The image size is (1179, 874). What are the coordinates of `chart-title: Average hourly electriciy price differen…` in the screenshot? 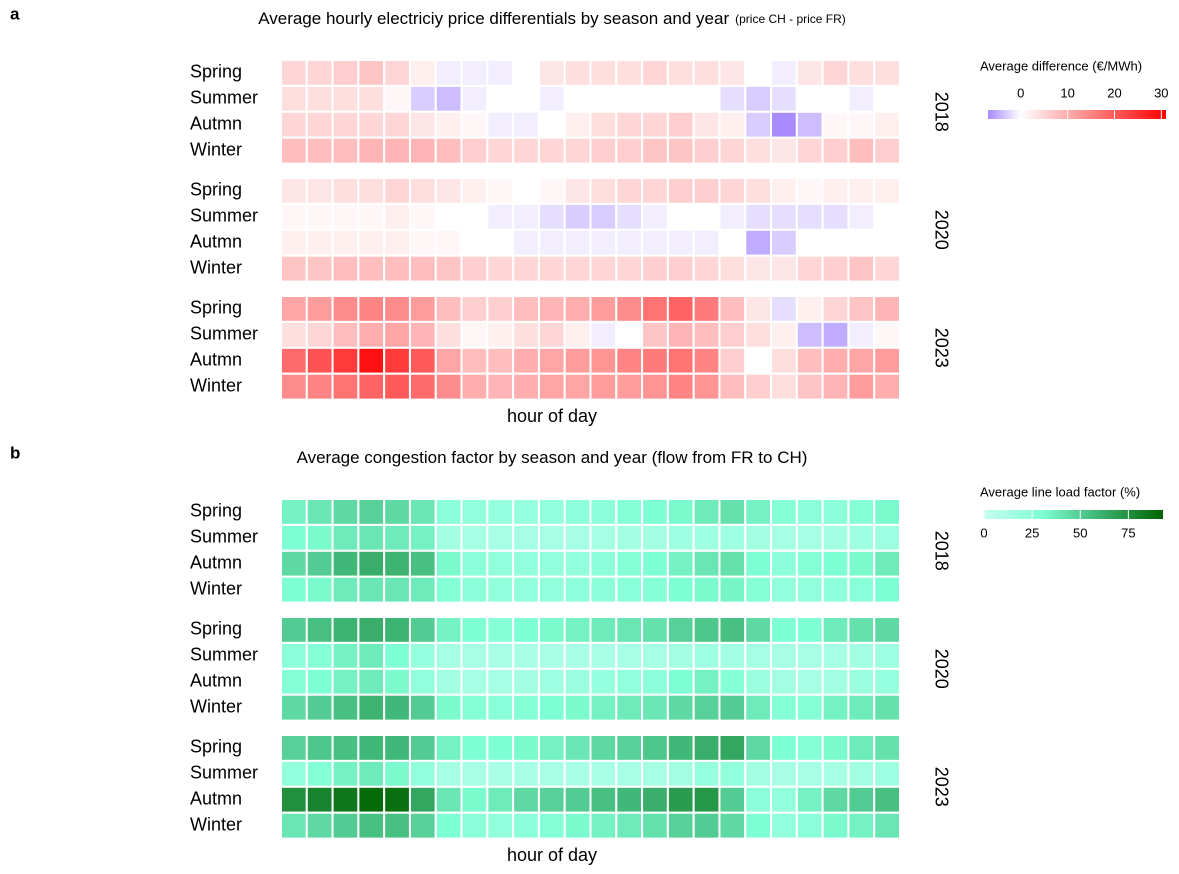 It's located at (552, 18).